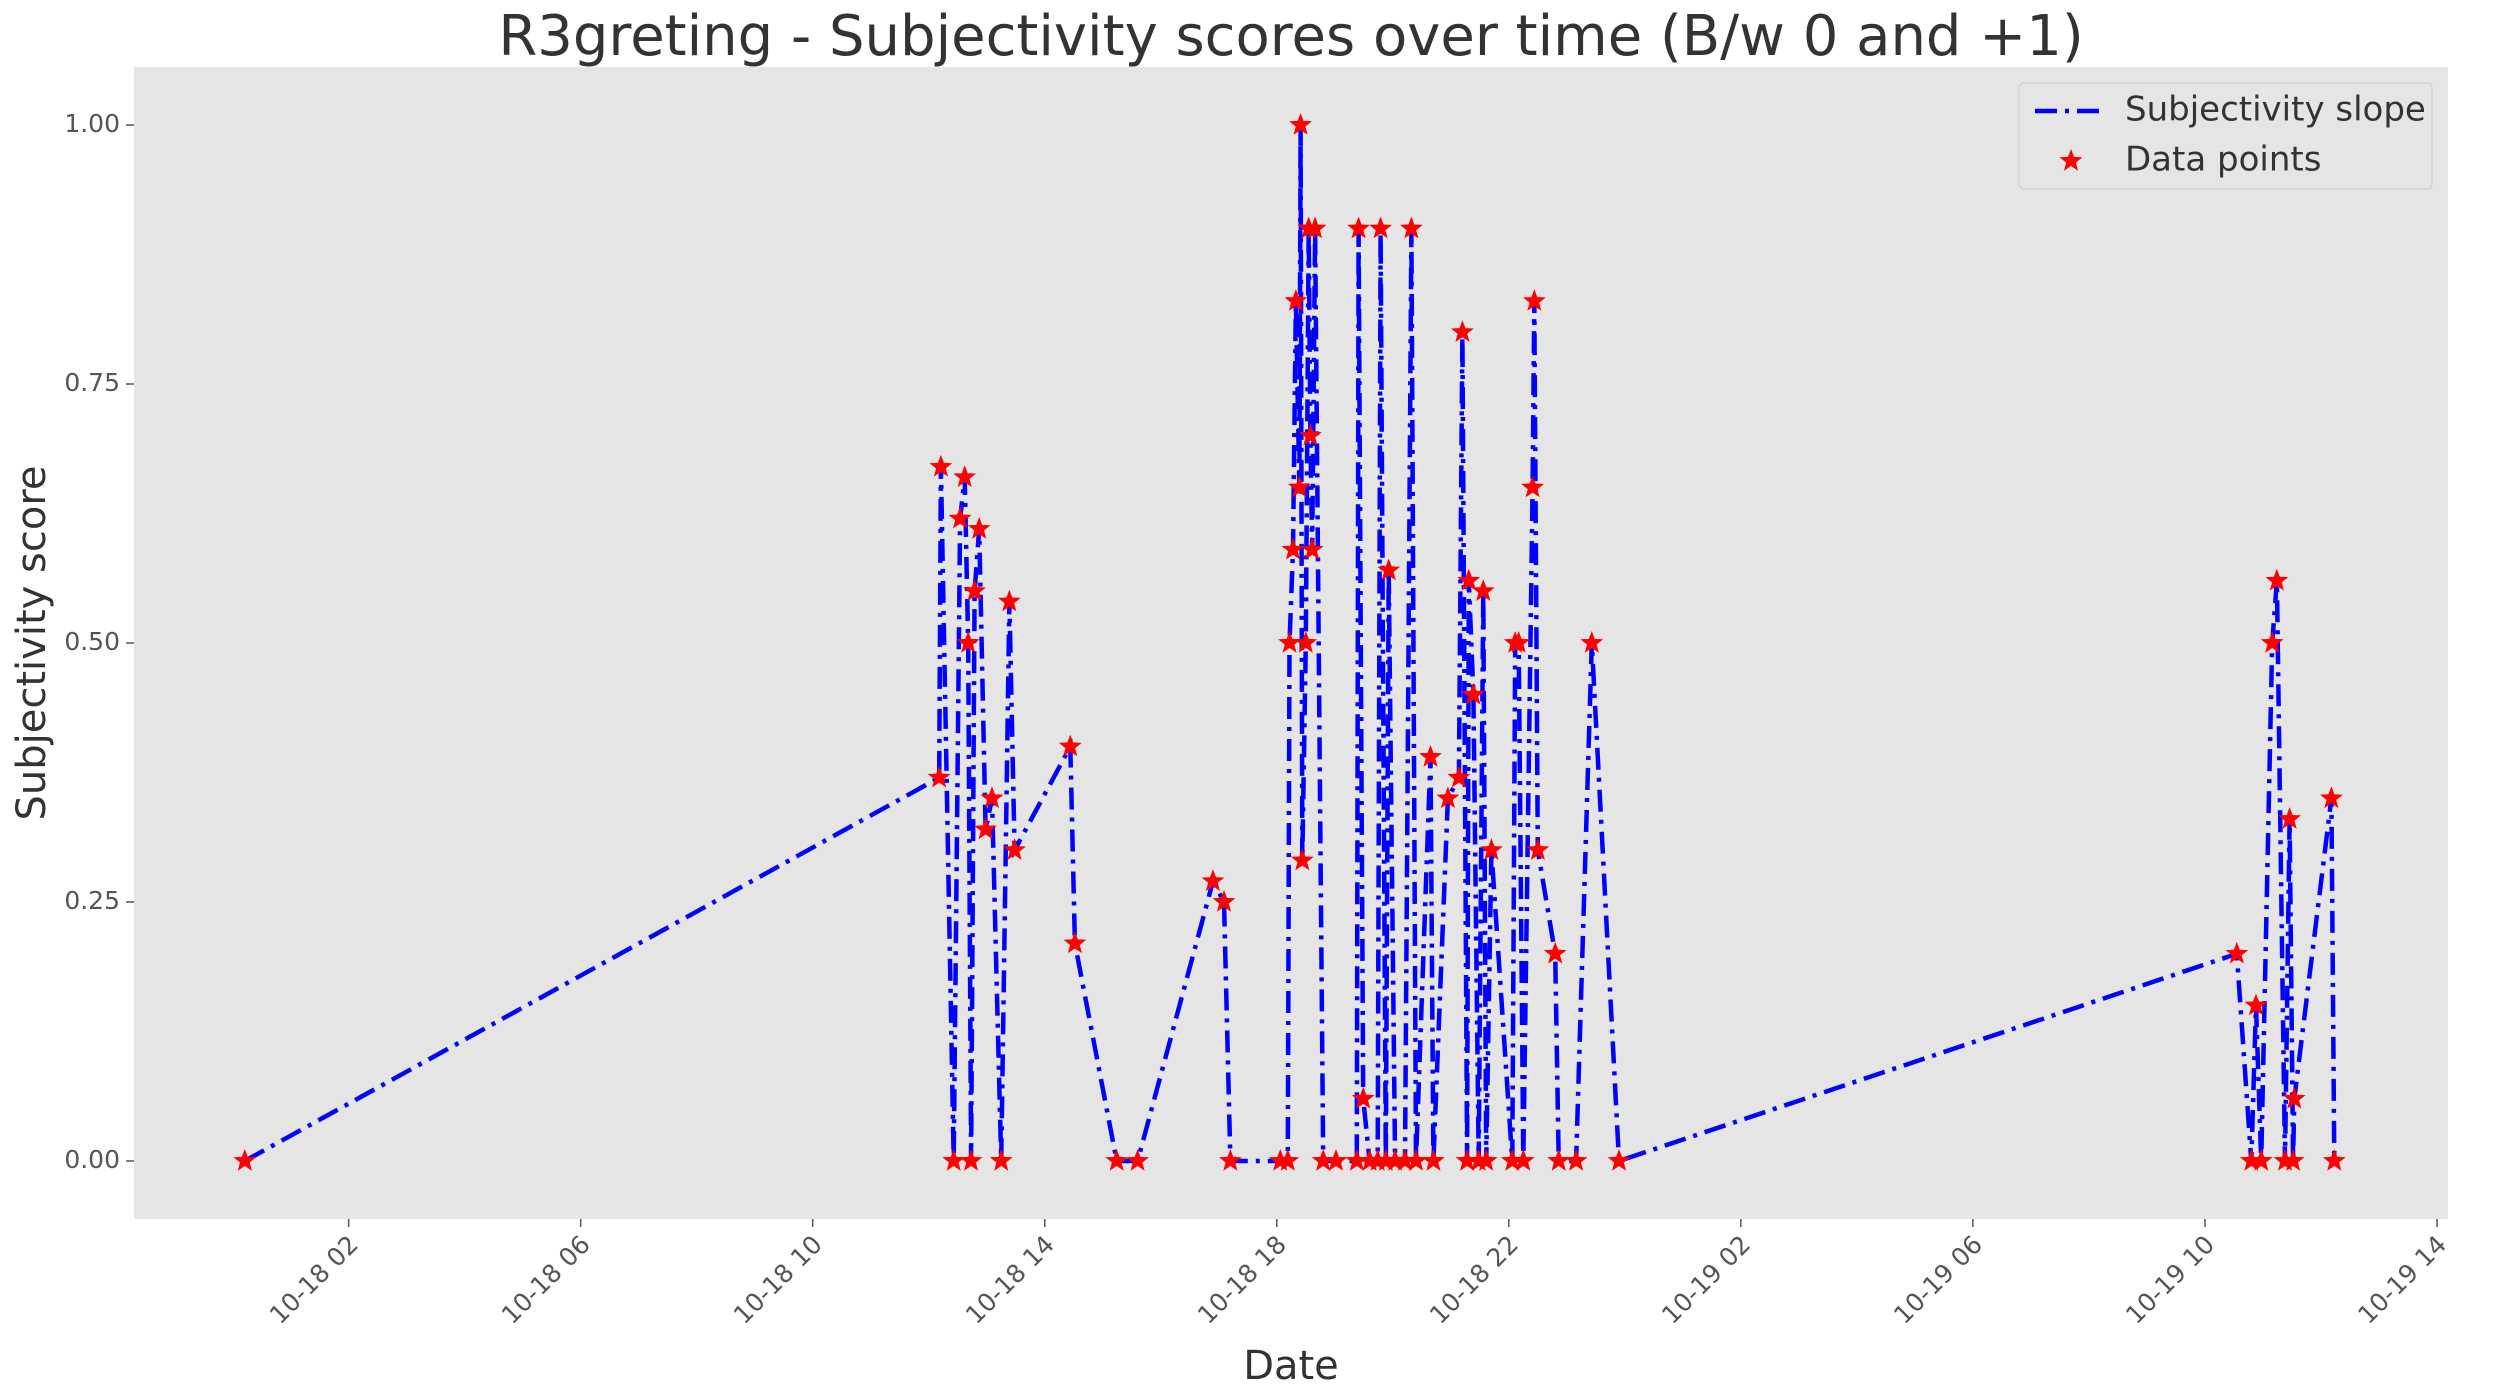 Image resolution: width=2500 pixels, height=1400 pixels. What do you see at coordinates (92, 1159) in the screenshot?
I see `y-tick-label: 0.00` at bounding box center [92, 1159].